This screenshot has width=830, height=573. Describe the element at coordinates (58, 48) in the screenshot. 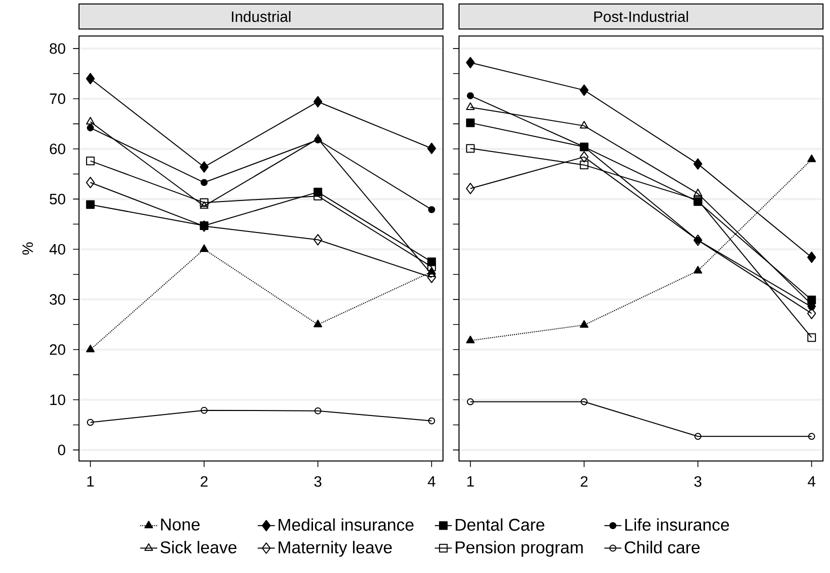

I see `y-tick-label: 80` at that location.